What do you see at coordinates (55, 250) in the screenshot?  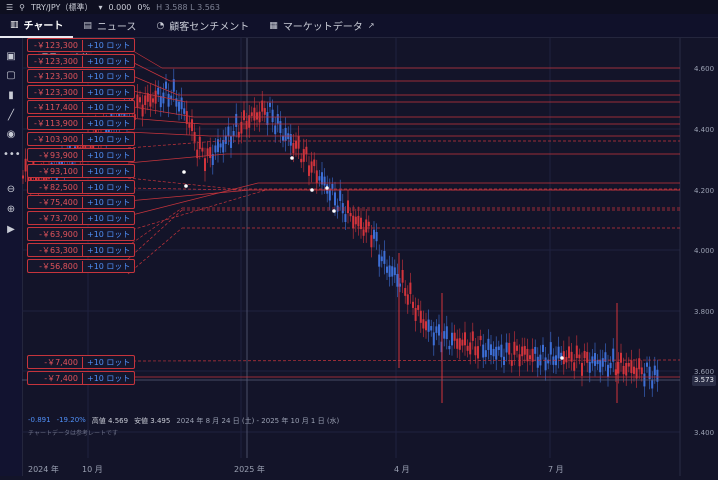 I see `order-pl: -￥63,300` at bounding box center [55, 250].